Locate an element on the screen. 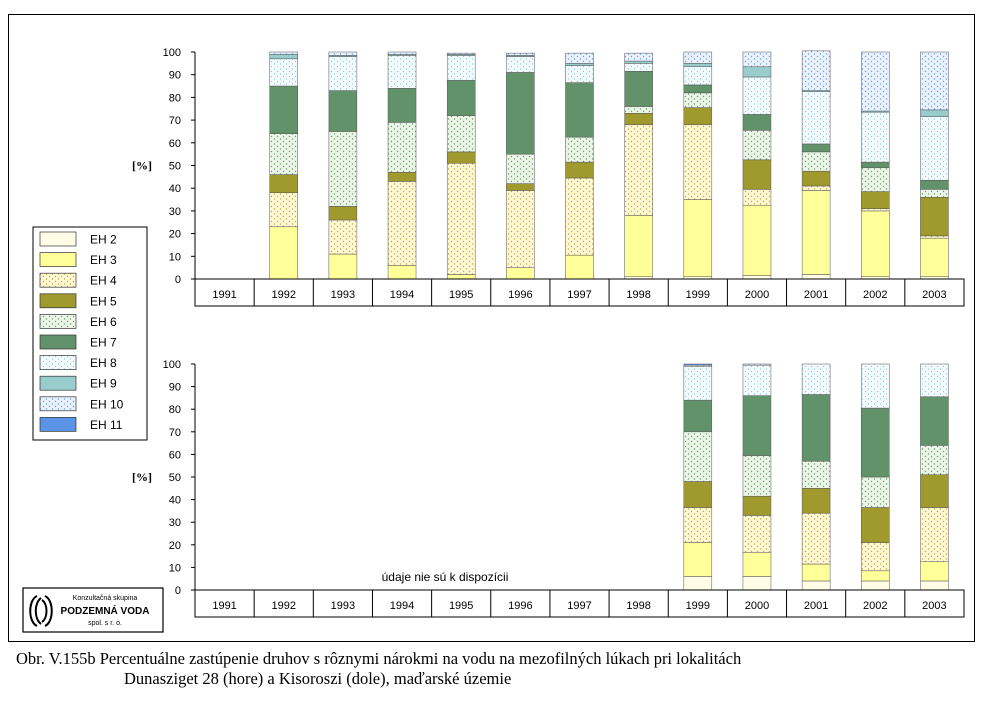 The height and width of the screenshot is (708, 996). bar-segment-eh7-2000 is located at coordinates (757, 122).